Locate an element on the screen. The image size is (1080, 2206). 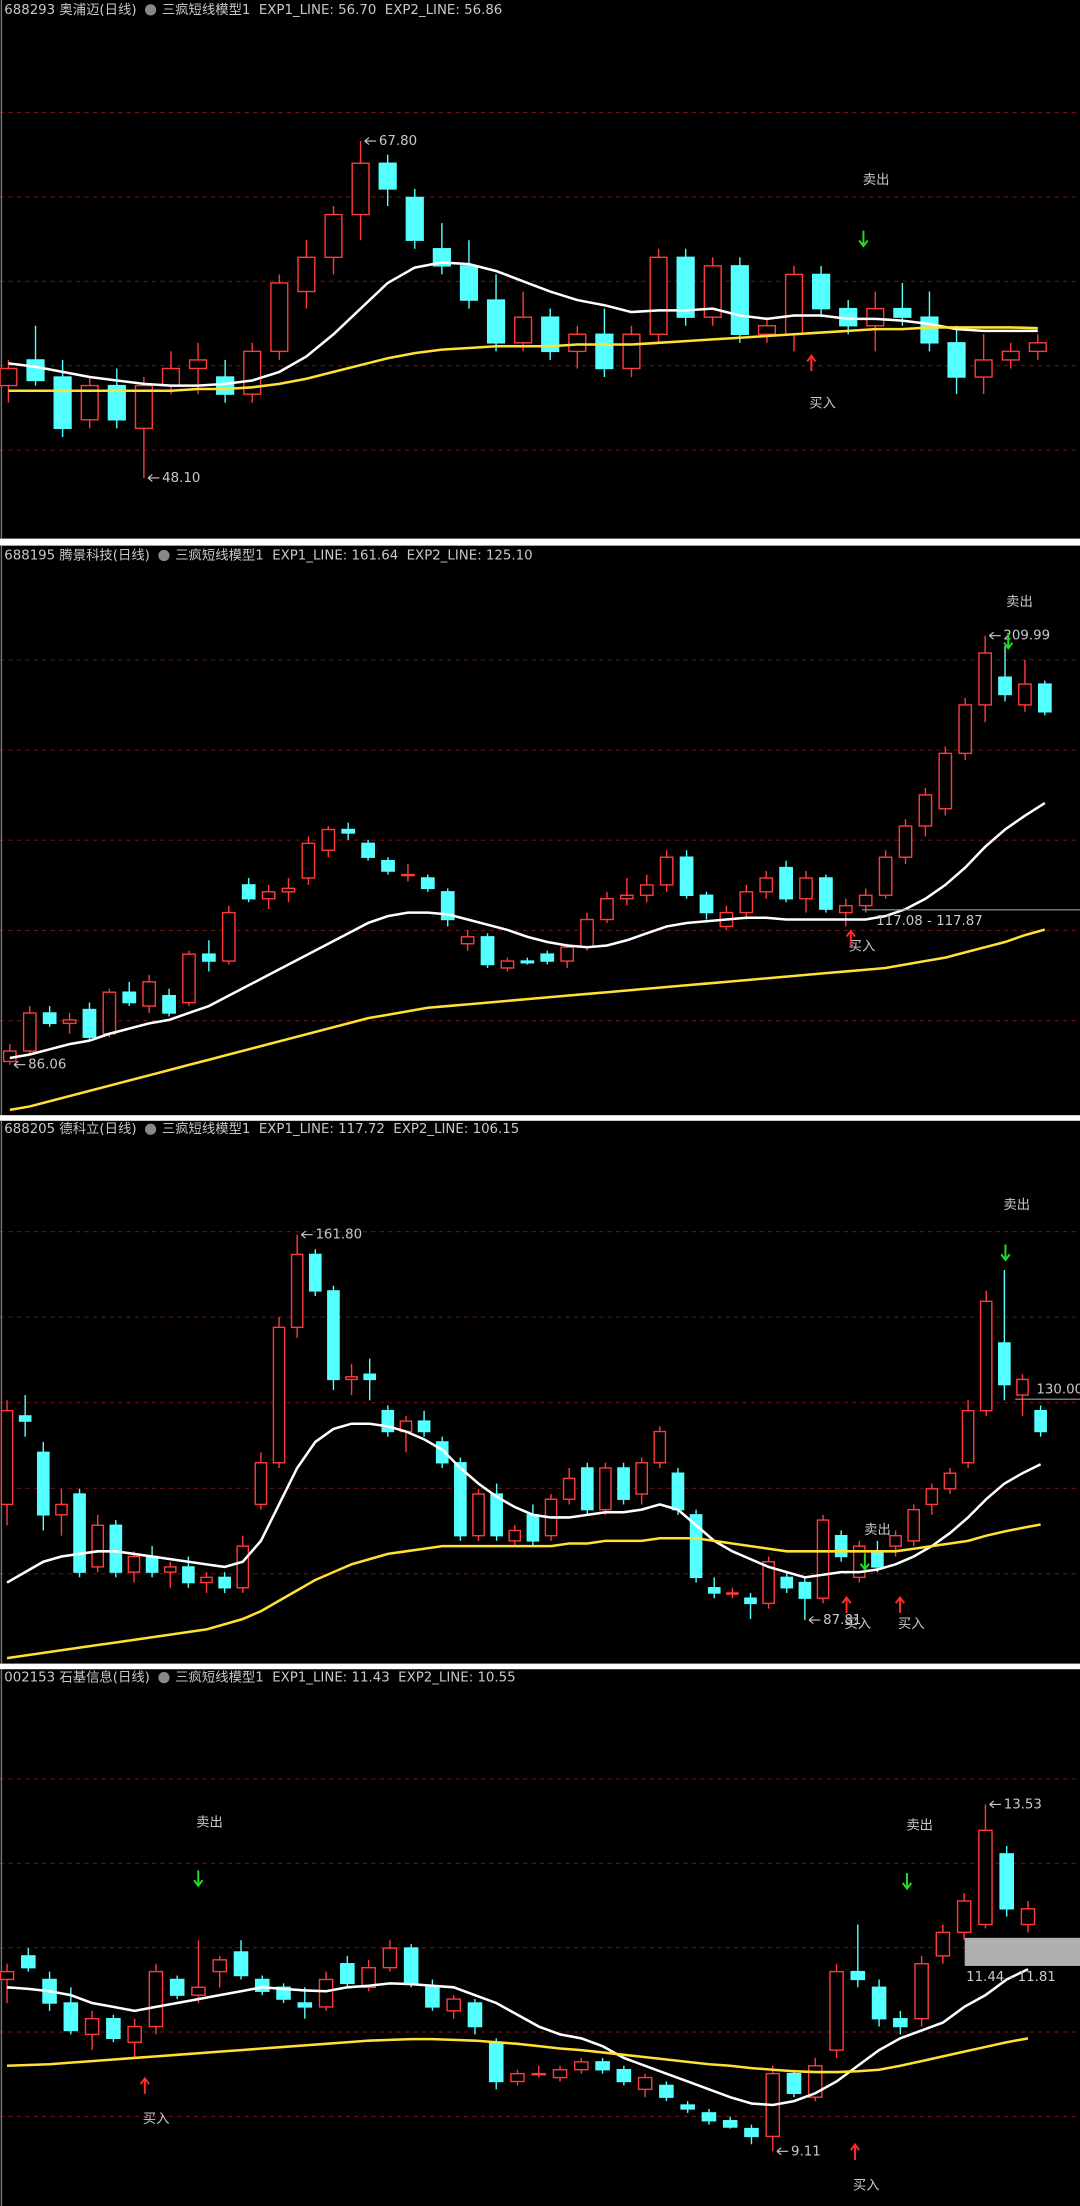
signal-label: 卖出 is located at coordinates (209, 1823).